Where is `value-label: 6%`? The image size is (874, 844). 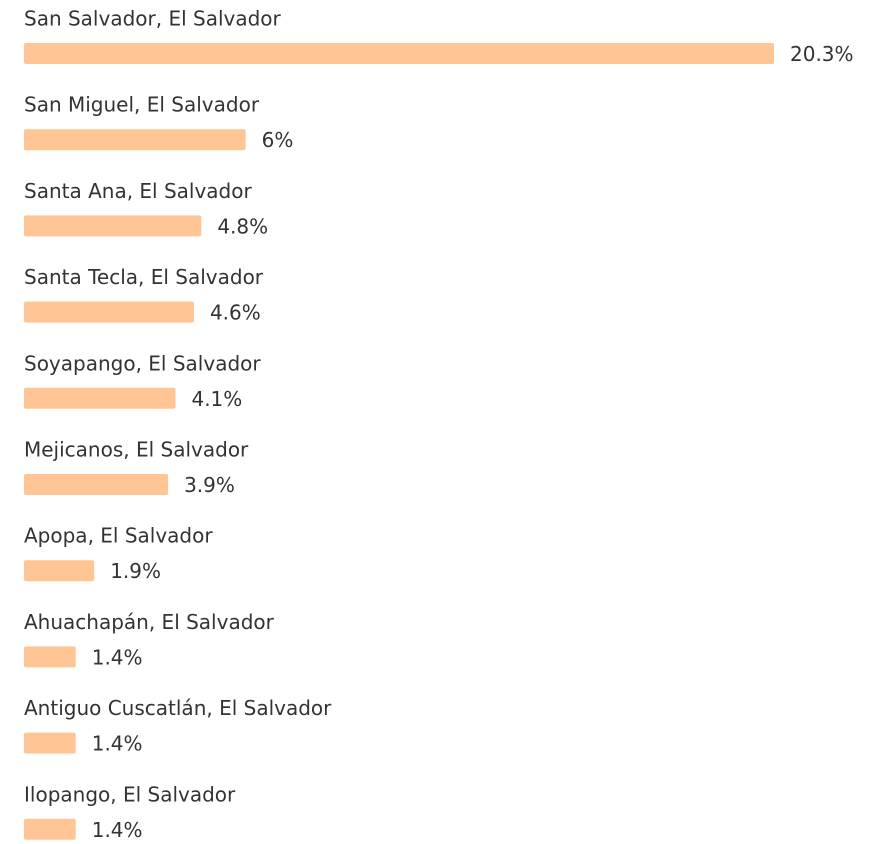
value-label: 6% is located at coordinates (278, 140).